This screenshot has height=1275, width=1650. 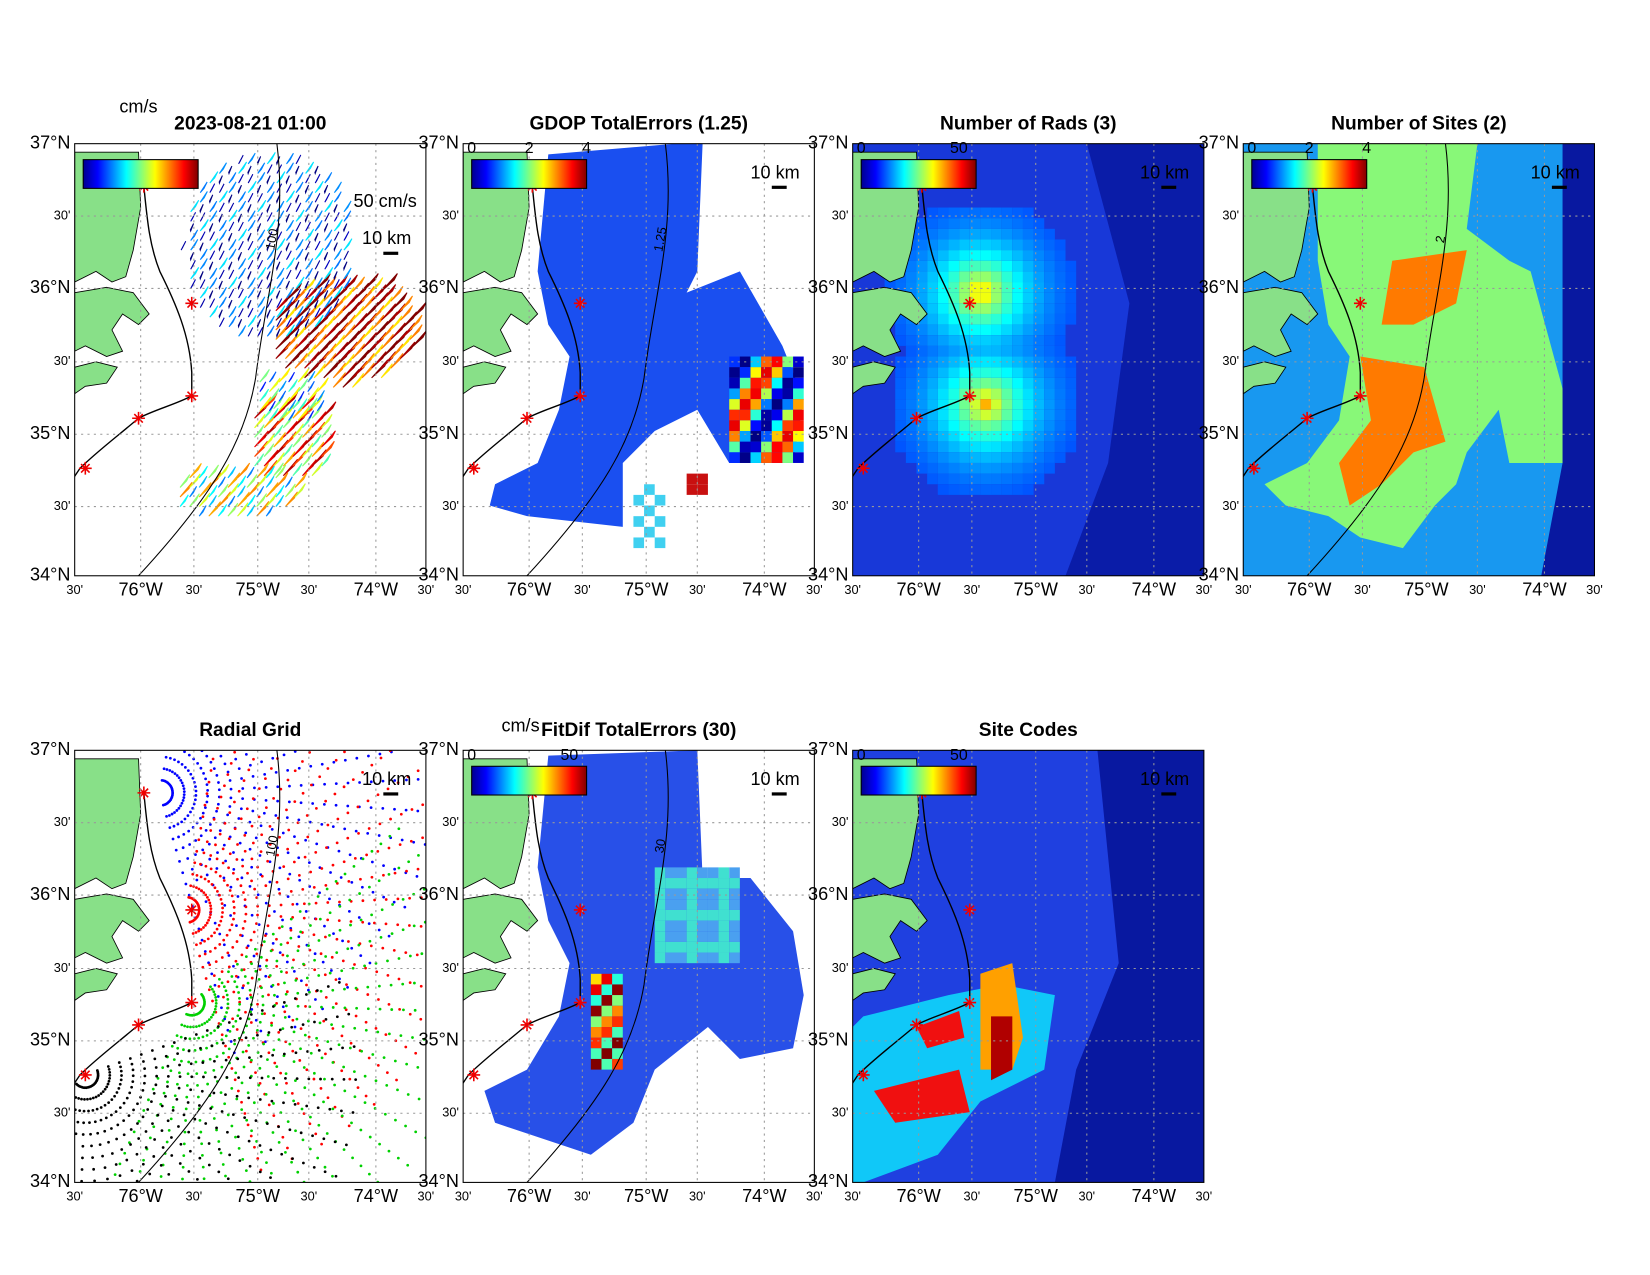 What do you see at coordinates (861, 755) in the screenshot?
I see `colorbar-tick: 0` at bounding box center [861, 755].